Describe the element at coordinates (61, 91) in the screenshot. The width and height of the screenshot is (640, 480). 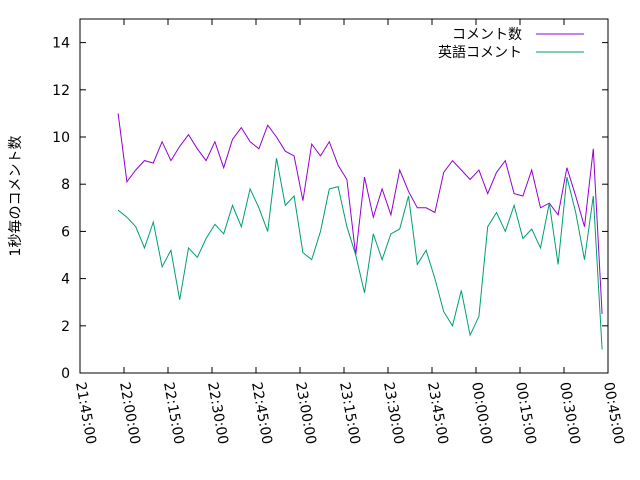
I see `y-tick-label: 12` at that location.